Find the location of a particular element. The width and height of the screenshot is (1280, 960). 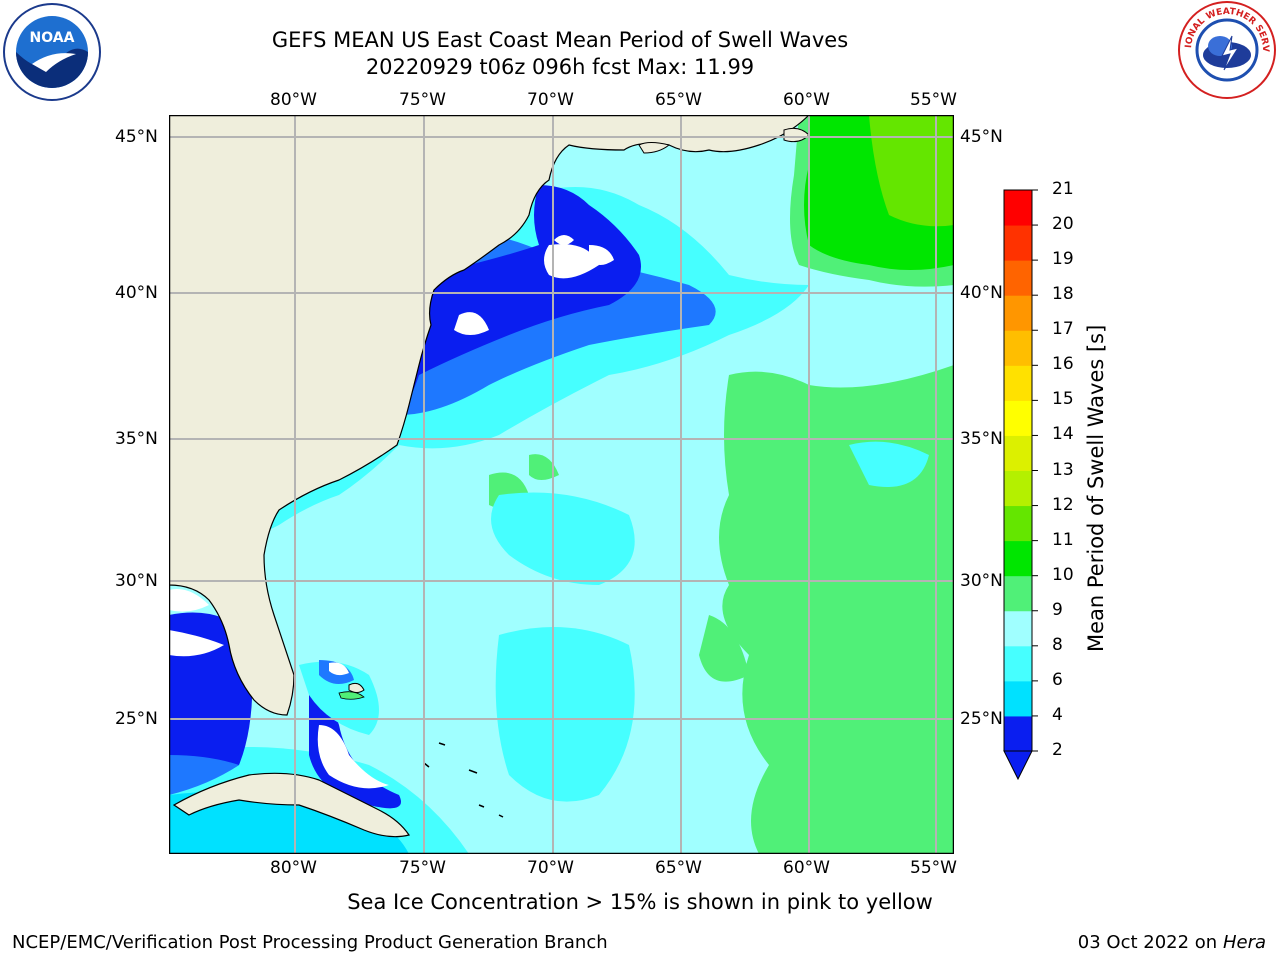

colorbar-tick-label: 2 is located at coordinates (1057, 750).